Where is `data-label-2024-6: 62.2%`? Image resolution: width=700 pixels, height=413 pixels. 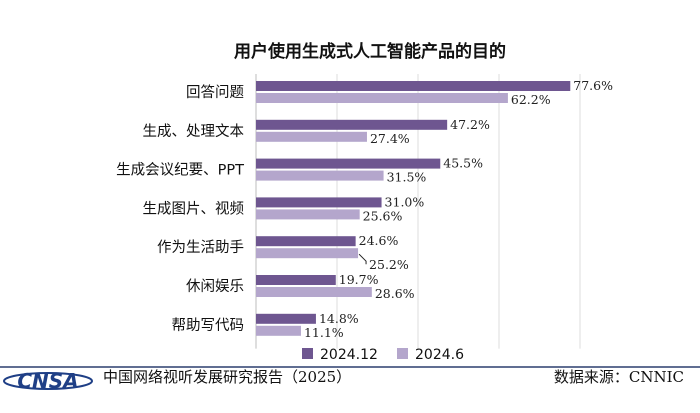 data-label-2024-6: 62.2% is located at coordinates (531, 99).